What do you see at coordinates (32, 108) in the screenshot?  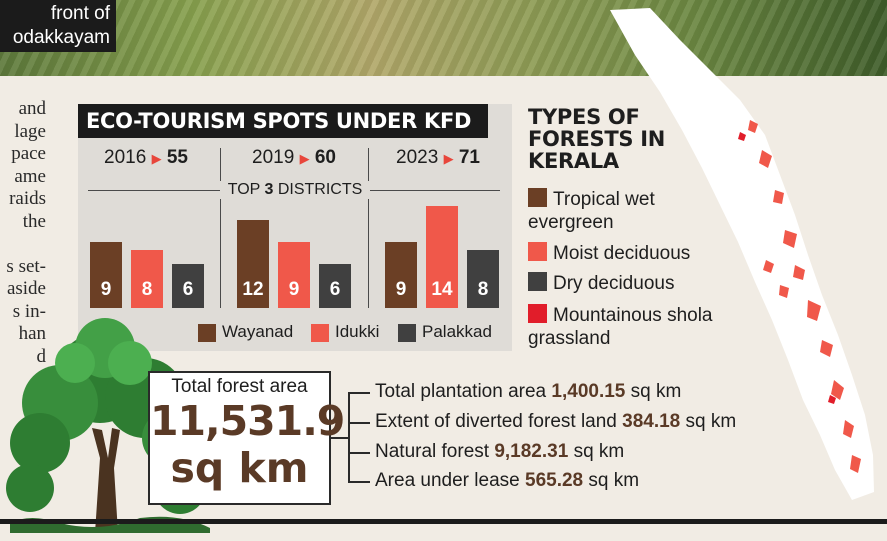 I see `body-text-line: and` at bounding box center [32, 108].